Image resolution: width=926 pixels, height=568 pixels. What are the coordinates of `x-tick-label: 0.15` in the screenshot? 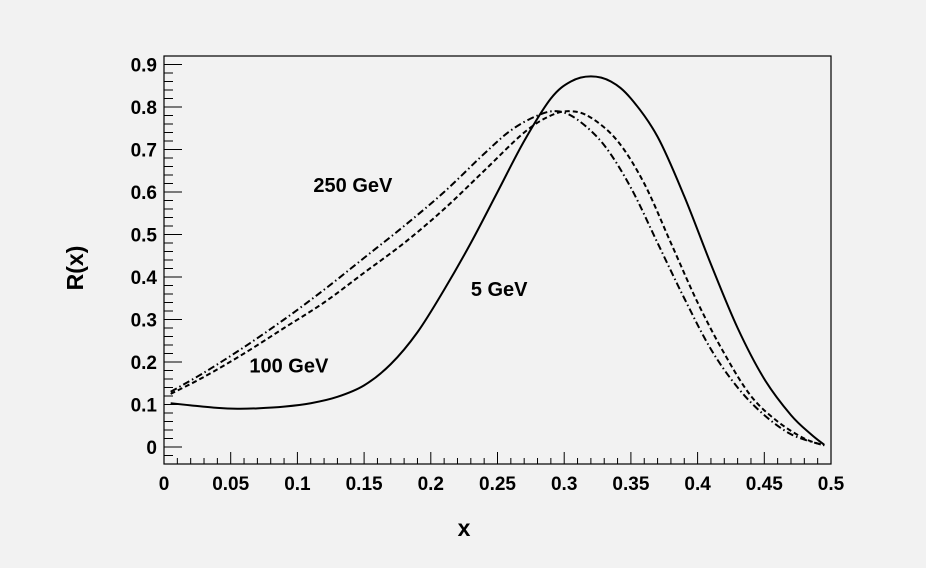 It's located at (364, 484).